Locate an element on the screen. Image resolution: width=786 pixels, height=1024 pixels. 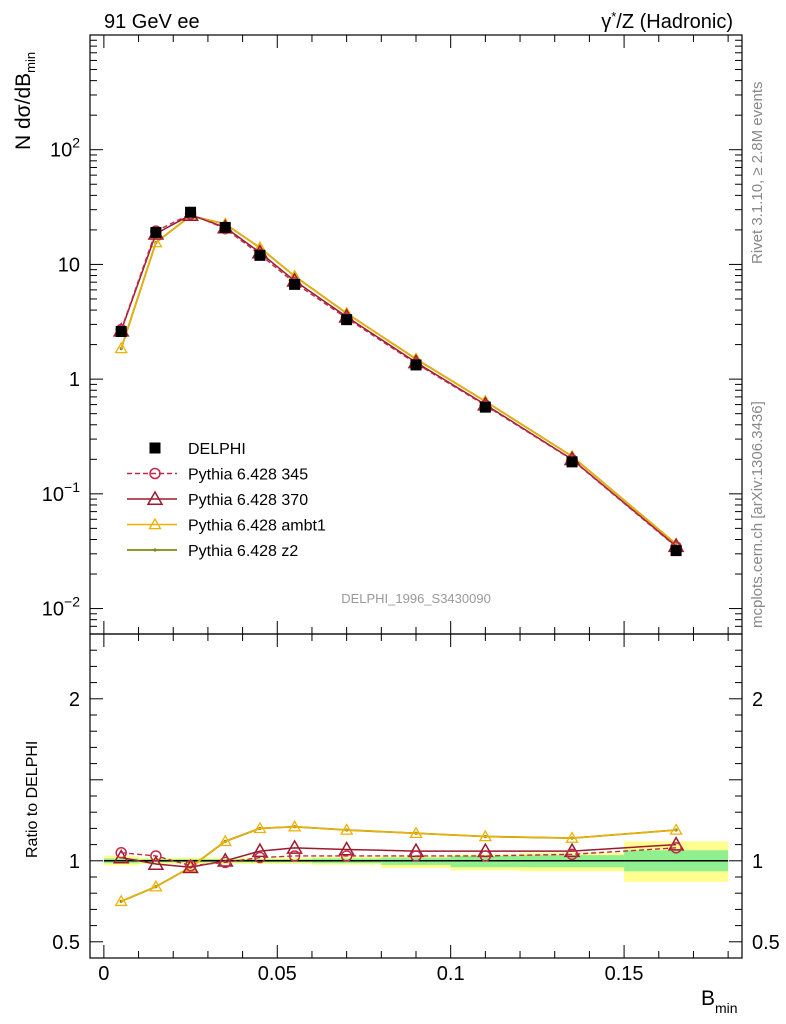
legend-label-p370: Pythia 6.428 370 is located at coordinates (248, 500).